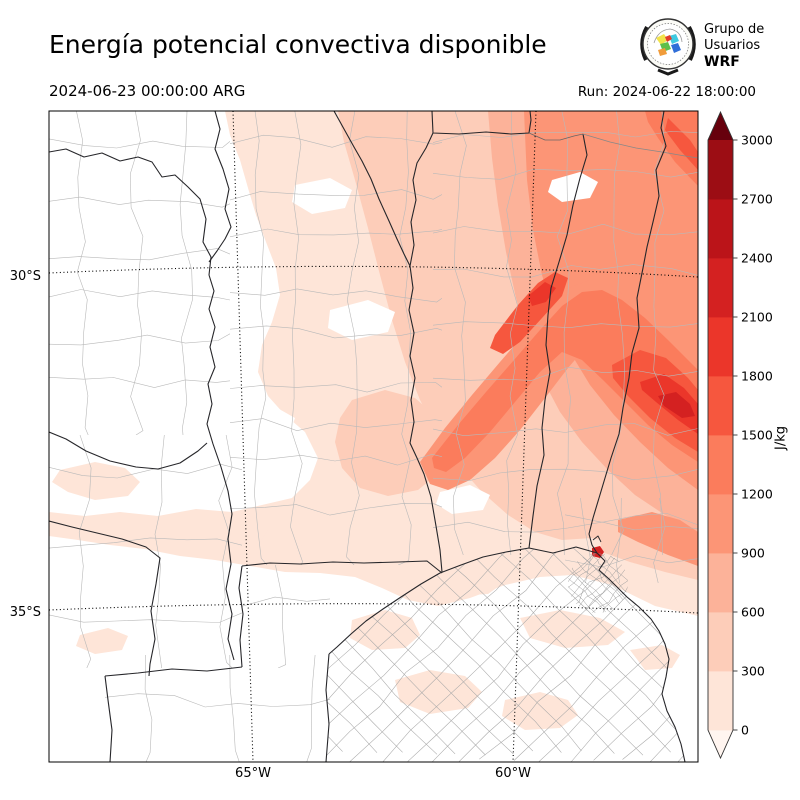  Describe the element at coordinates (147, 91) in the screenshot. I see `valid-time-label: 2024-06-23 00:00:00 ARG` at that location.